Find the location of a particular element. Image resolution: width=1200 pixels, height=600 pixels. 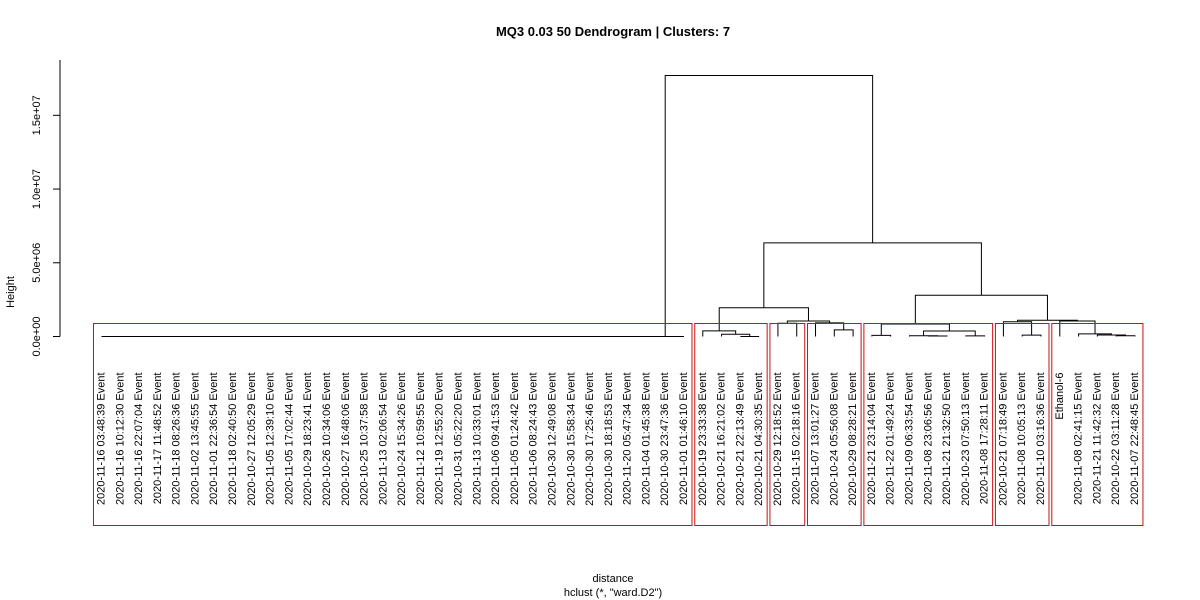

leaf-label: Ethanol-6 is located at coordinates (1060, 396).